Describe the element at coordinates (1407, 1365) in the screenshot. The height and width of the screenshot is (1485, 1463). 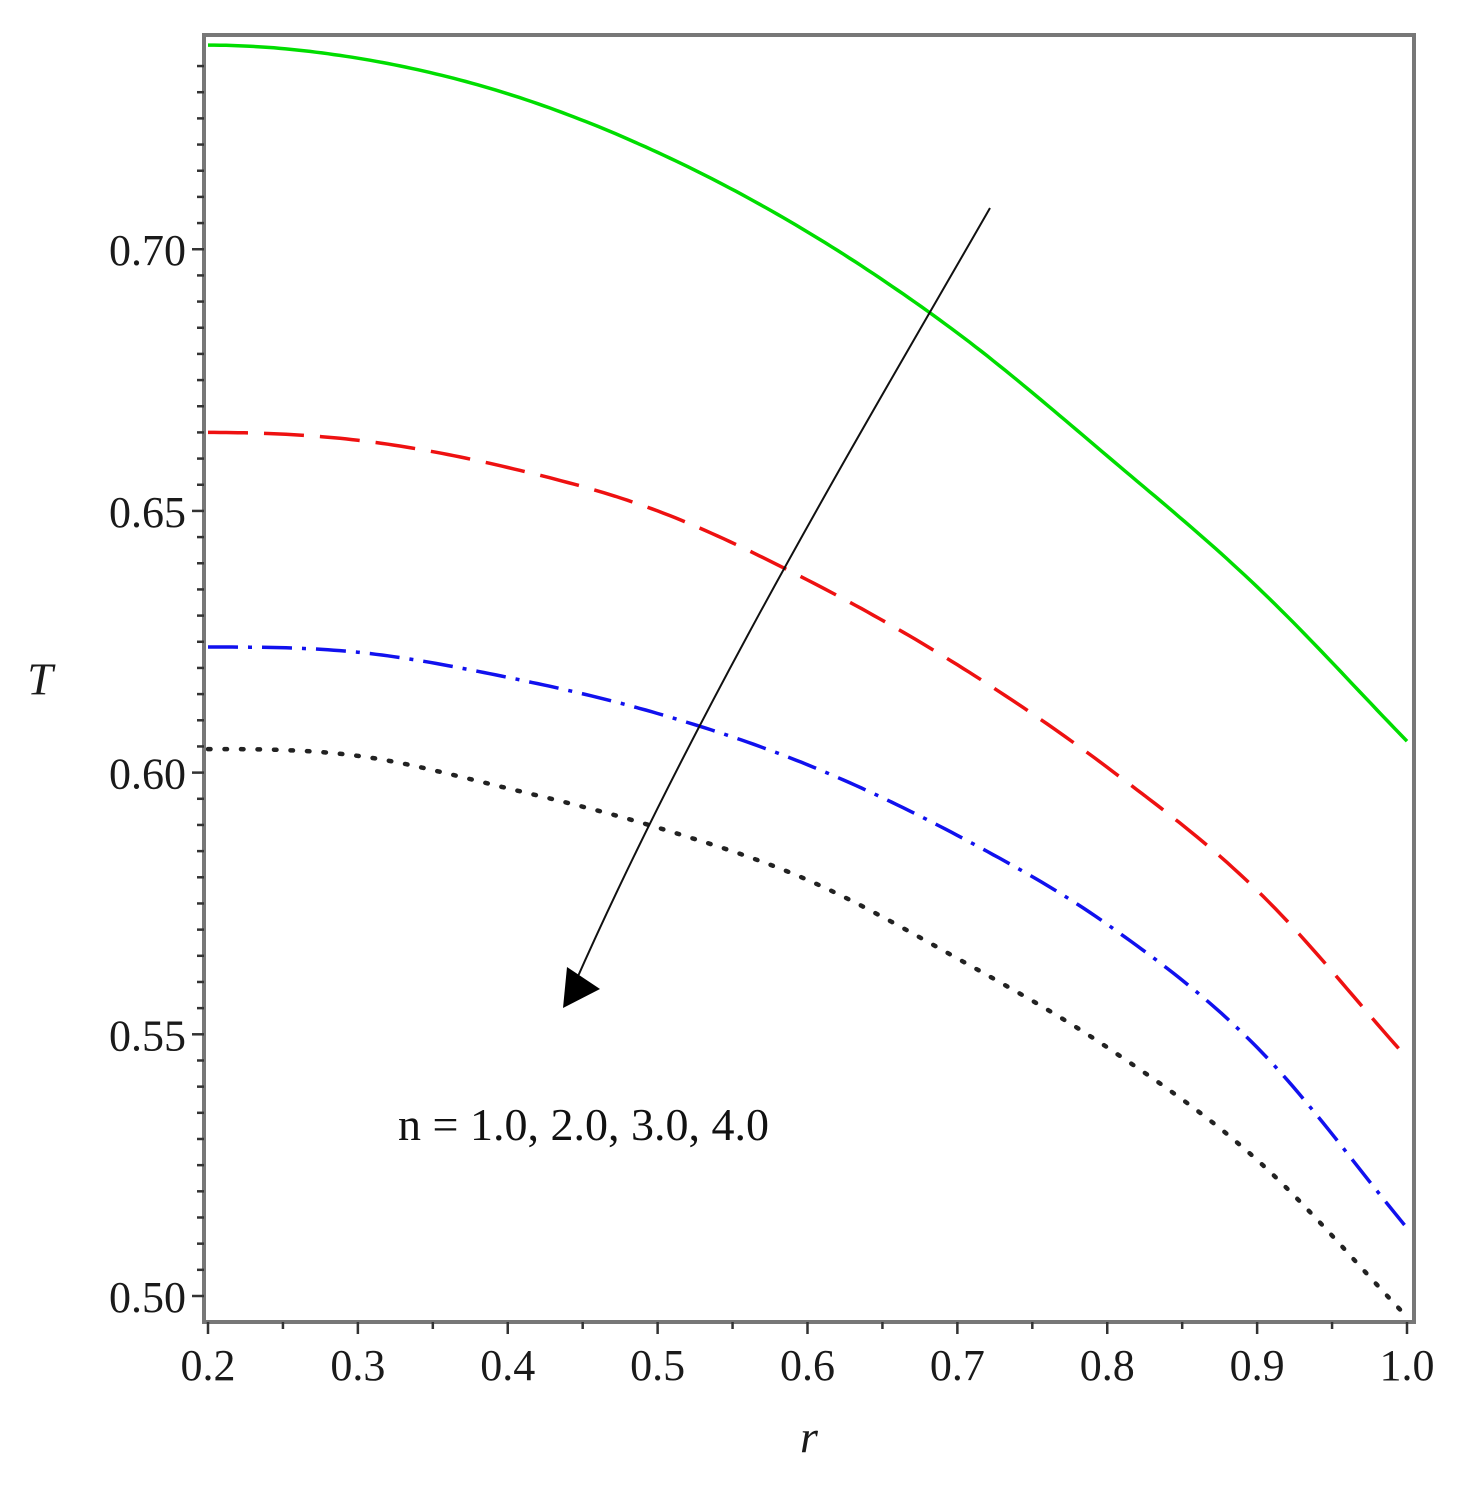
I see `x-tick-label: 1.0` at that location.